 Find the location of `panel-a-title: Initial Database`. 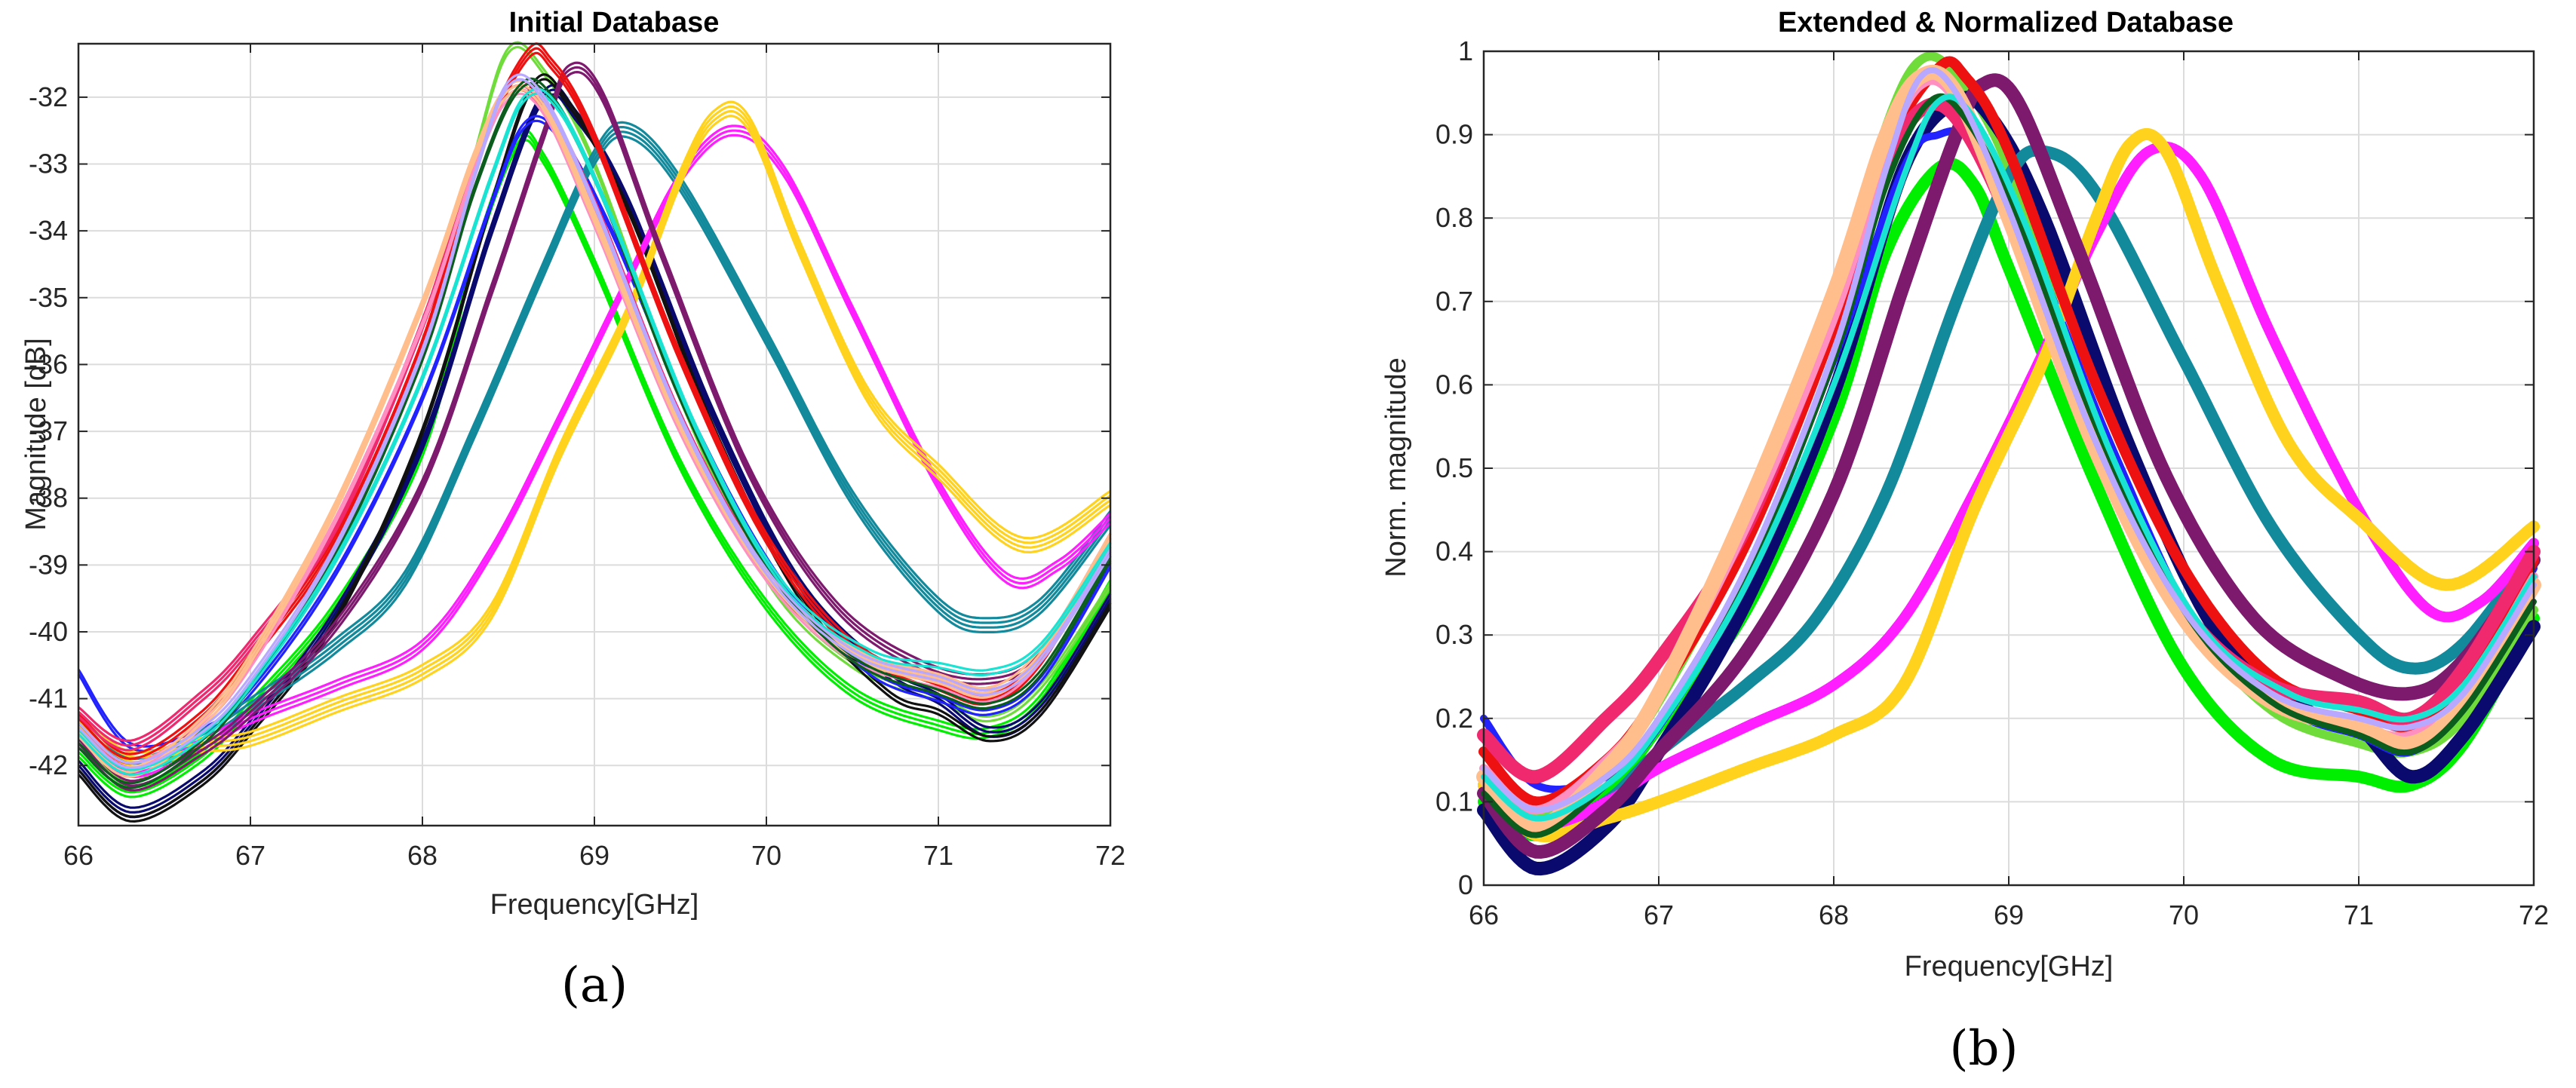

panel-a-title: Initial Database is located at coordinates (614, 22).